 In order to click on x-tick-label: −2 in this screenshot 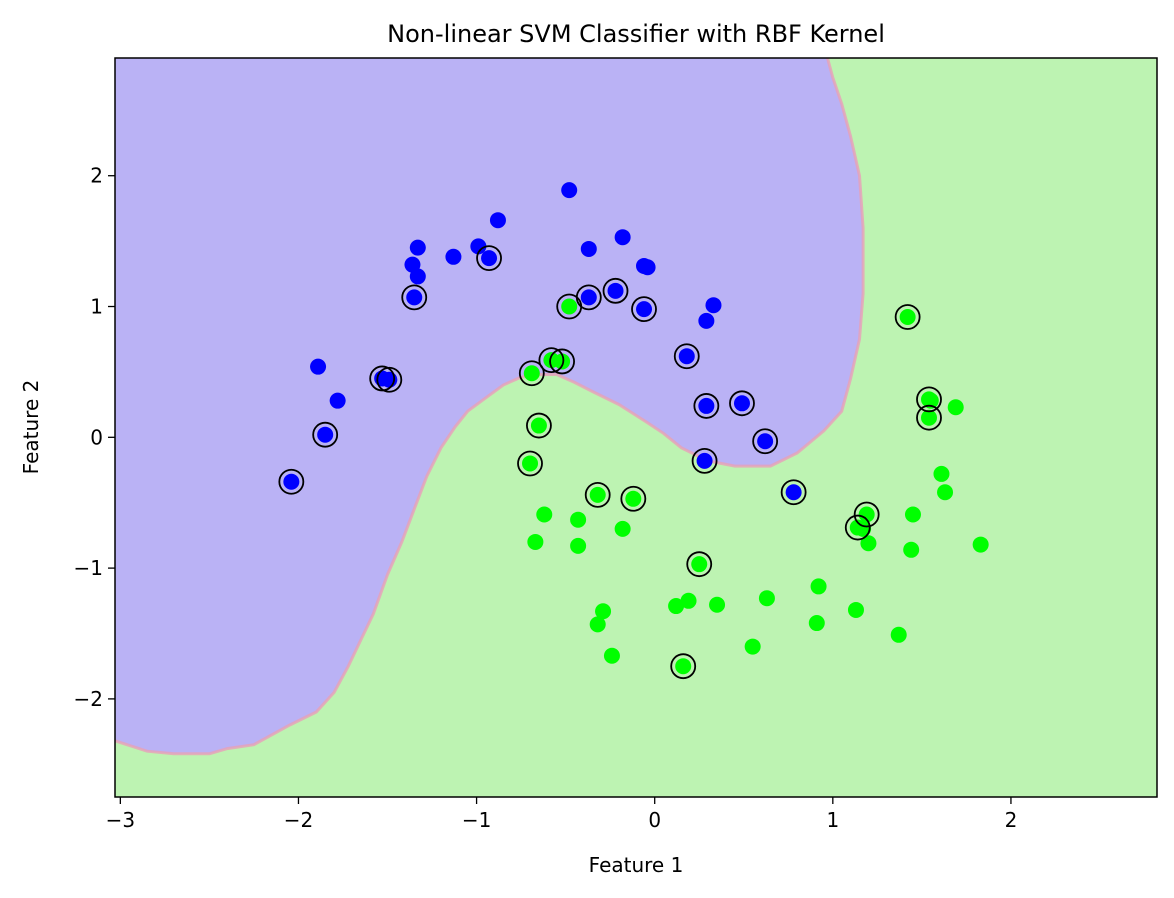, I will do `click(298, 820)`.